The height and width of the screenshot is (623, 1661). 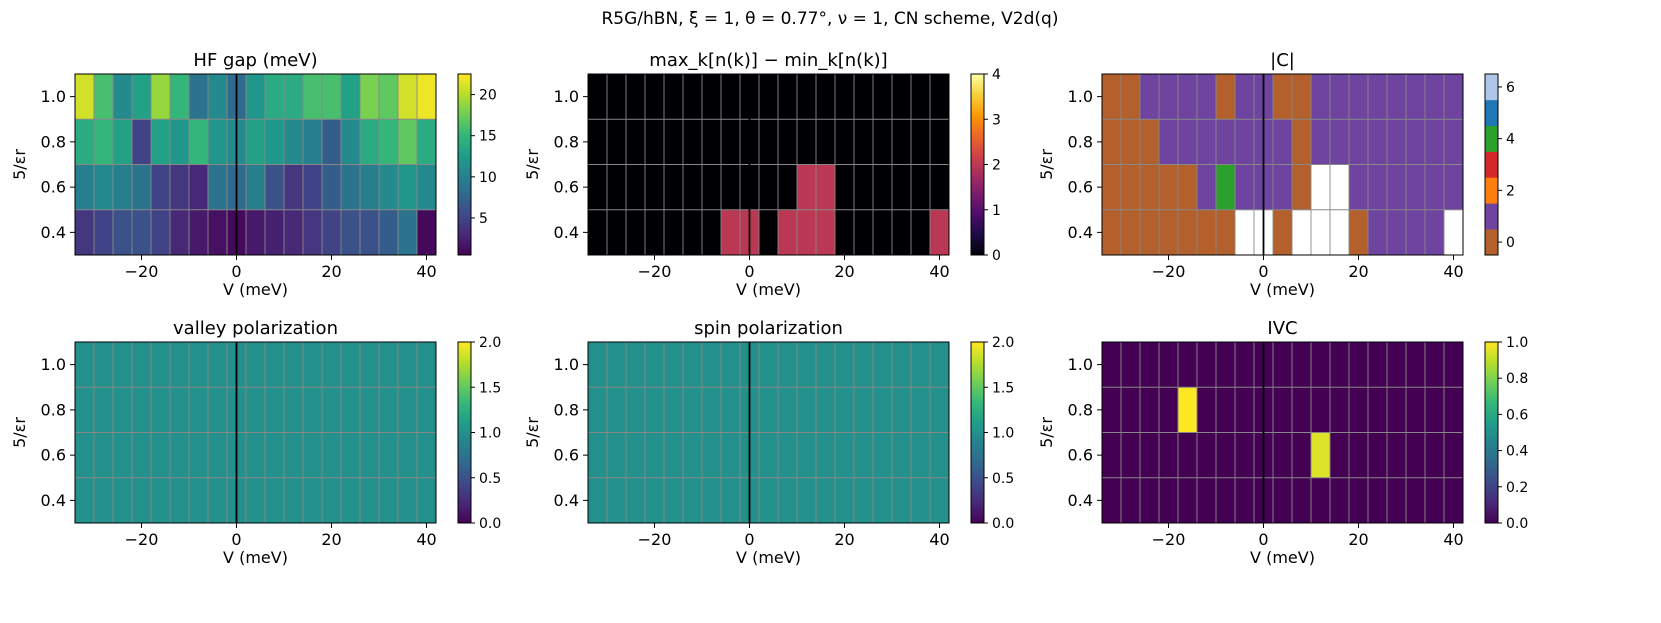 What do you see at coordinates (53, 409) in the screenshot?
I see `y-tick-label: 0.8` at bounding box center [53, 409].